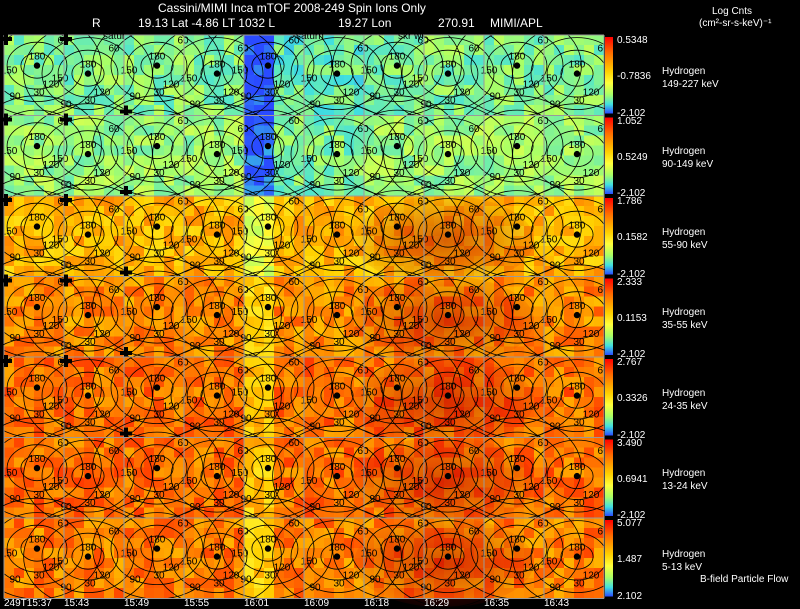  I want to click on time-tick-label: 16:18, so click(377, 603).